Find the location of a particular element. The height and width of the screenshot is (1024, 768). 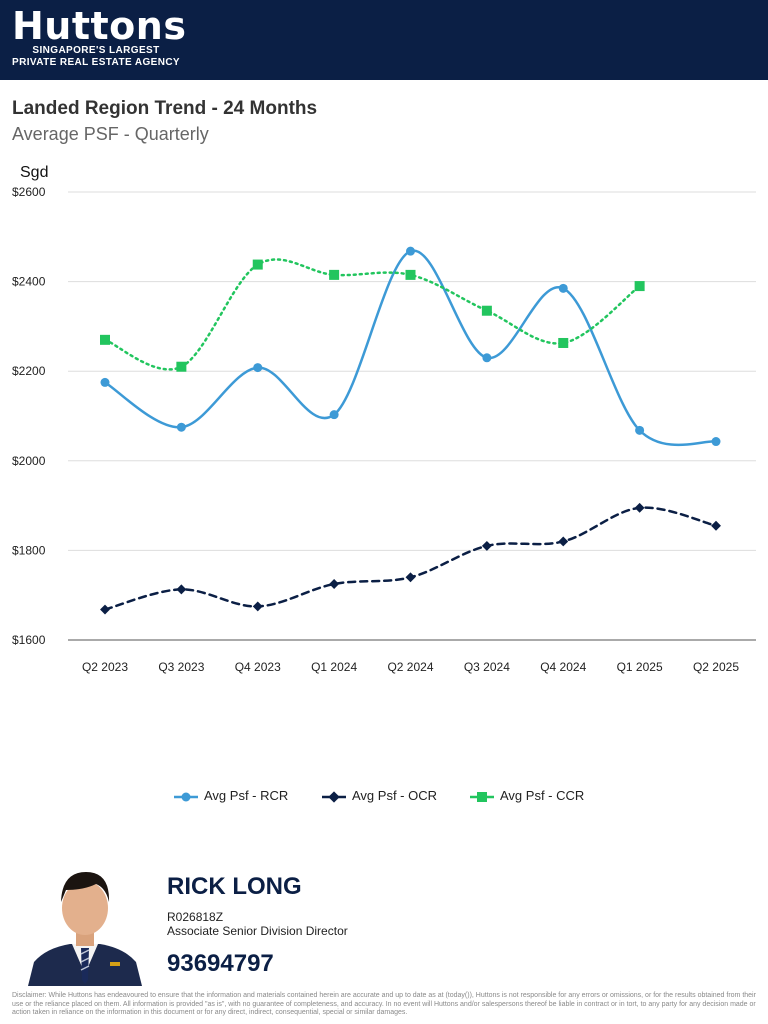

legend-item-ccr: Avg Psf - CCR is located at coordinates (527, 797).